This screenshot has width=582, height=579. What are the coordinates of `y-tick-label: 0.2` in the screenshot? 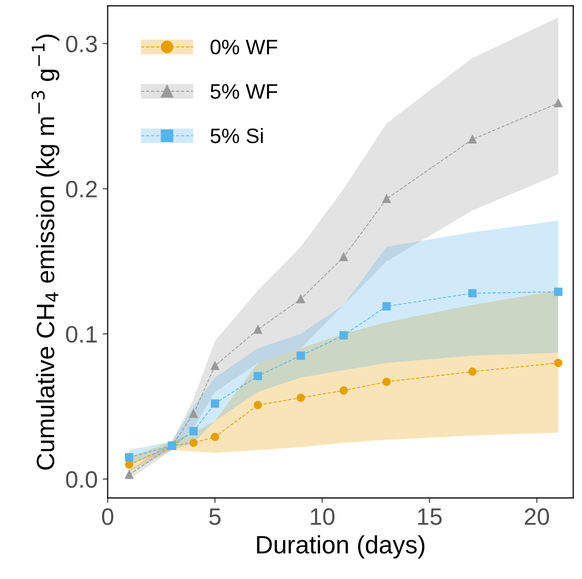 It's located at (81, 189).